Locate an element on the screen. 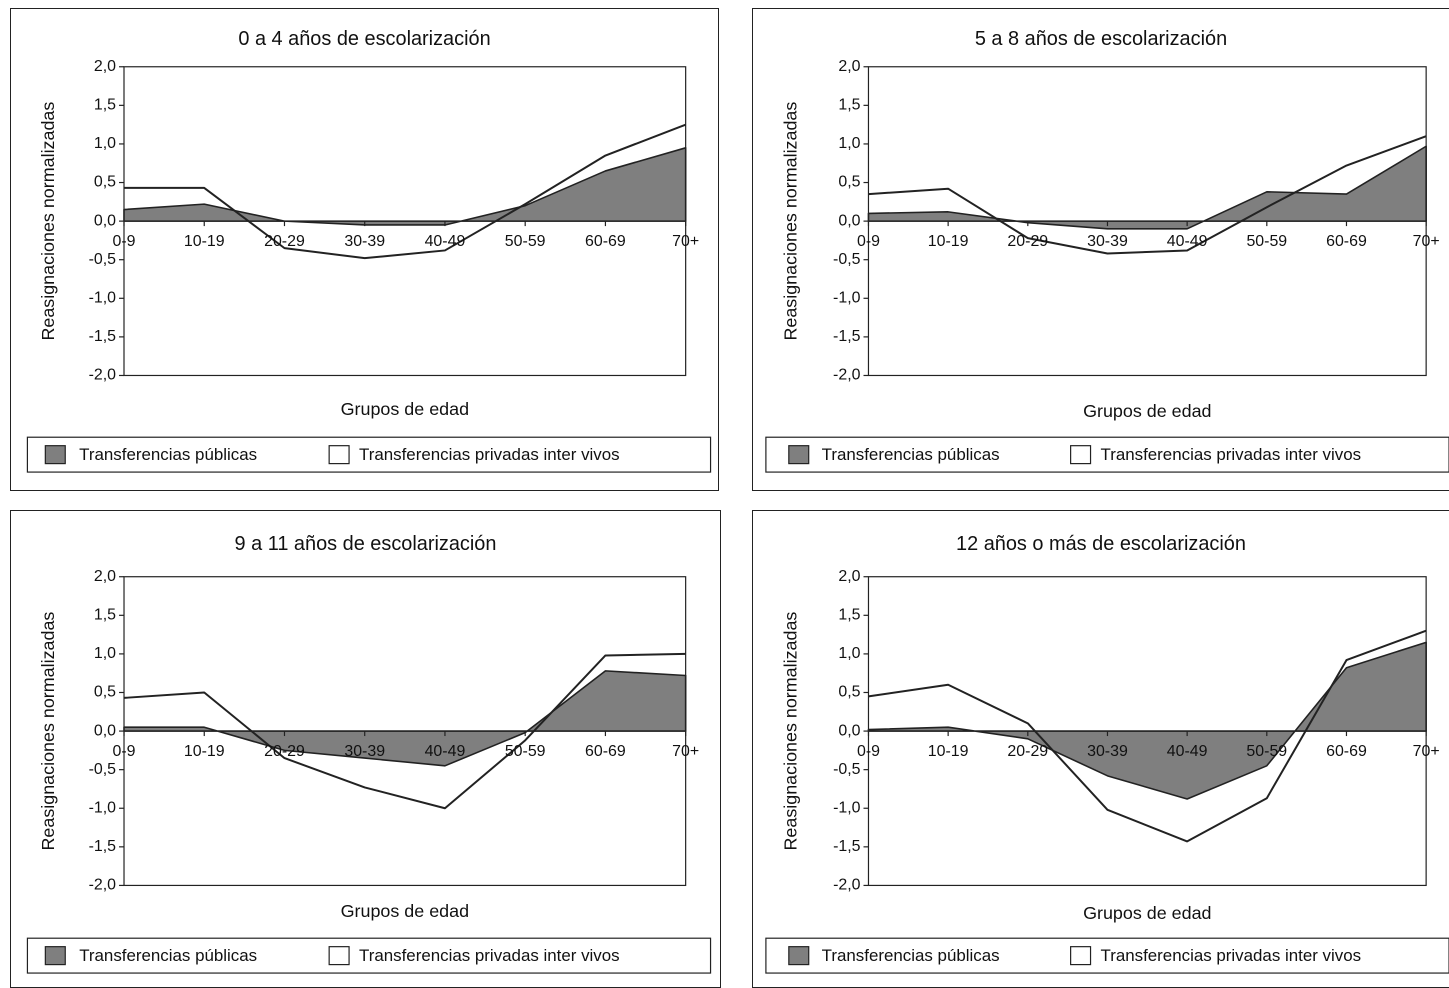  chart-title: 12 años o más de escolarización is located at coordinates (1101, 544).